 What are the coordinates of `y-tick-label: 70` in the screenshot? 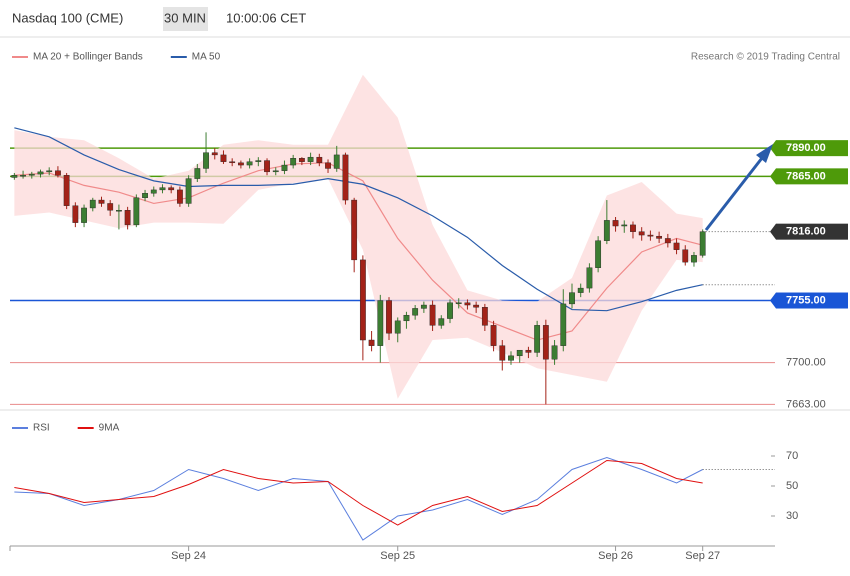 It's located at (792, 456).